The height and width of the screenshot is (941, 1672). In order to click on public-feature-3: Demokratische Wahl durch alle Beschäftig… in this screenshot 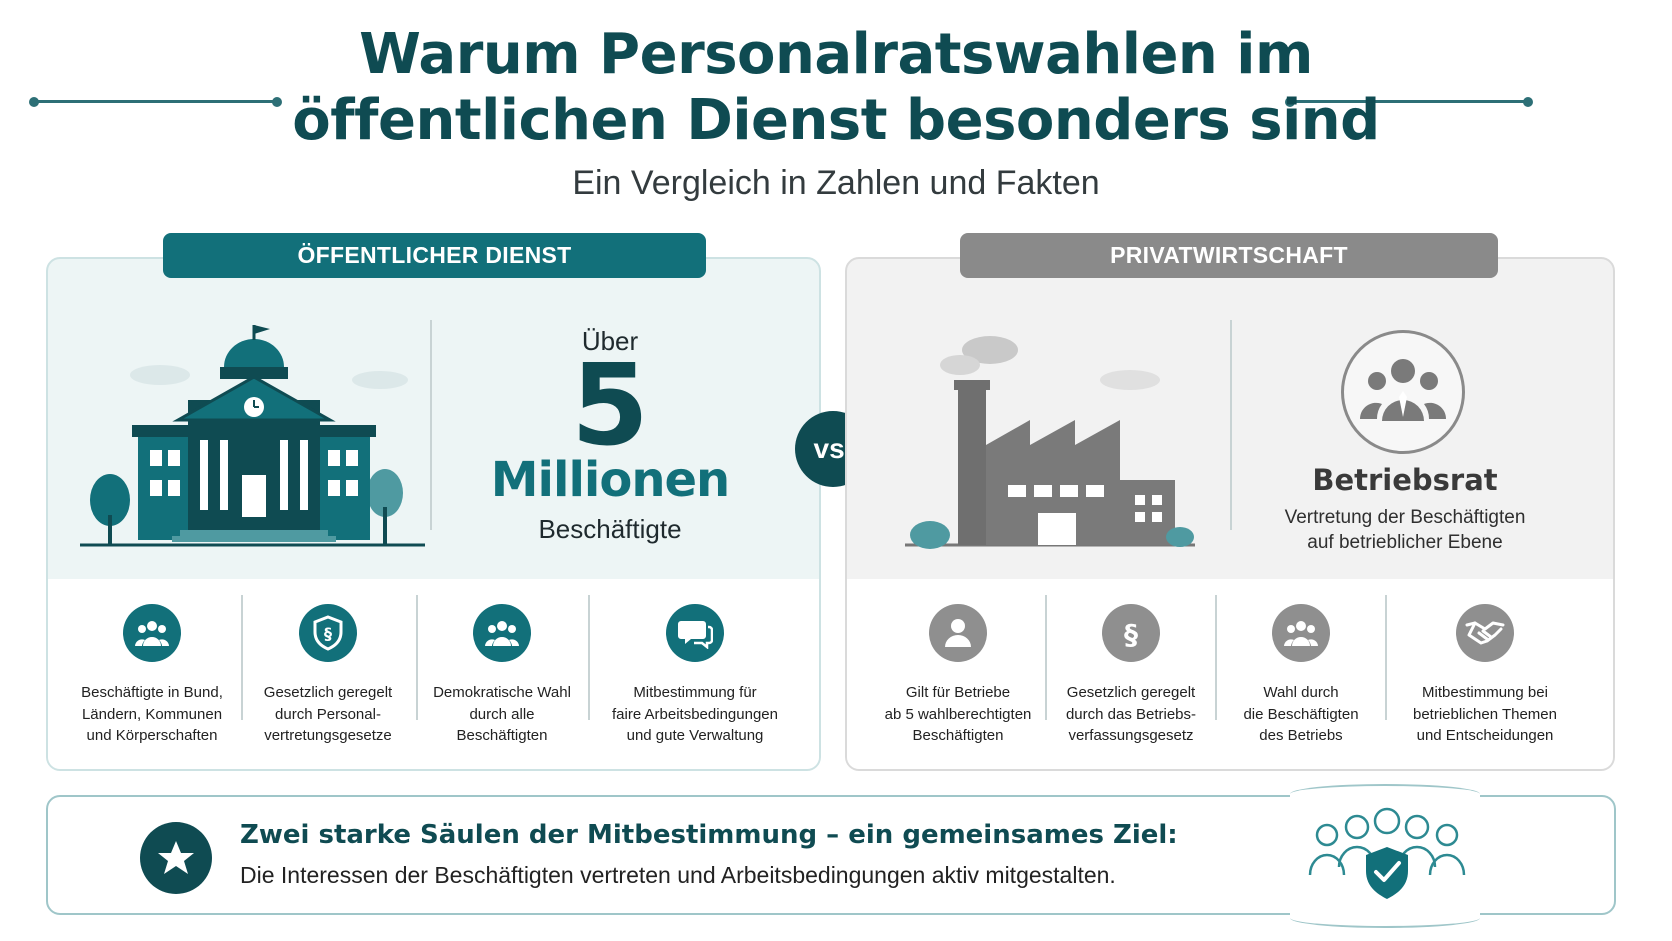, I will do `click(502, 675)`.